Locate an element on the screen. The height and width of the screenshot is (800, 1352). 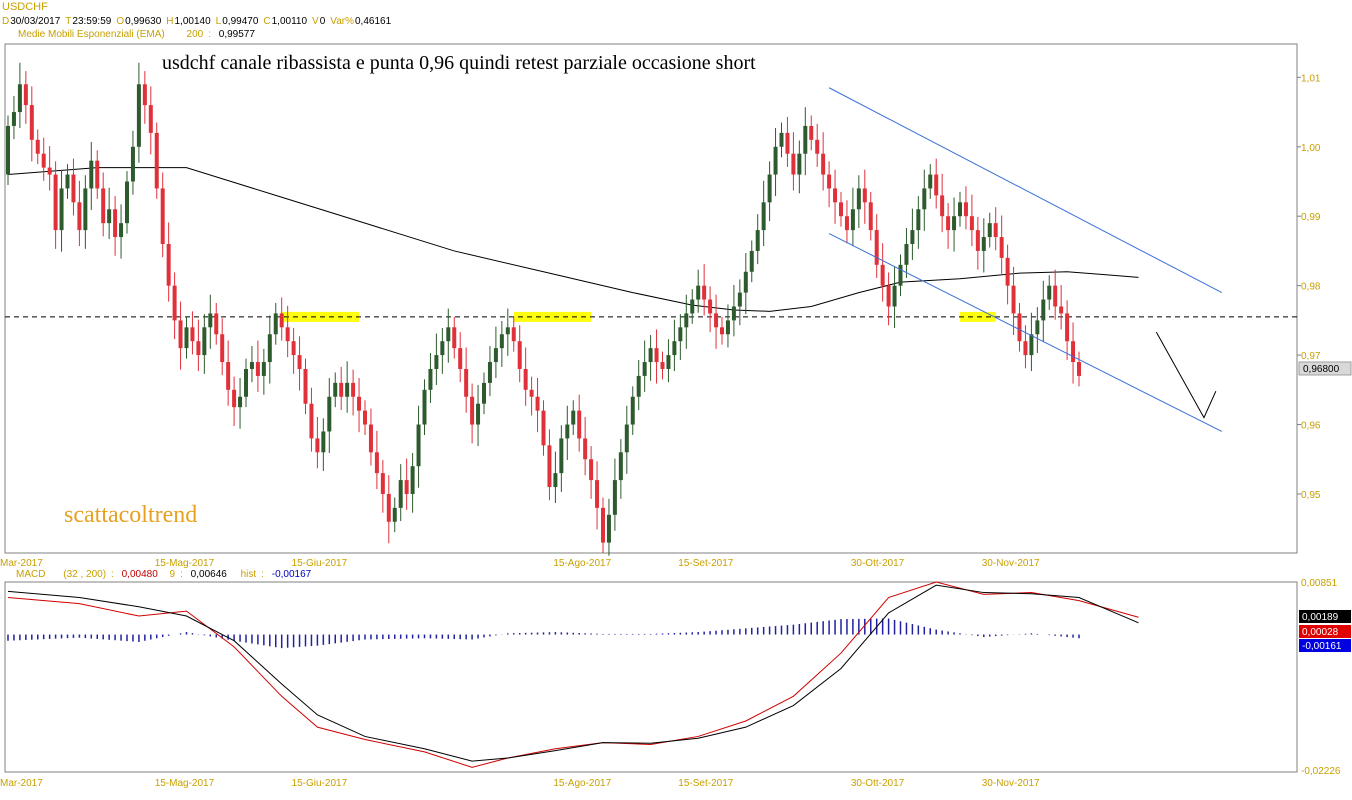
macd-y-tick-label: 0,00851 is located at coordinates (1319, 583).